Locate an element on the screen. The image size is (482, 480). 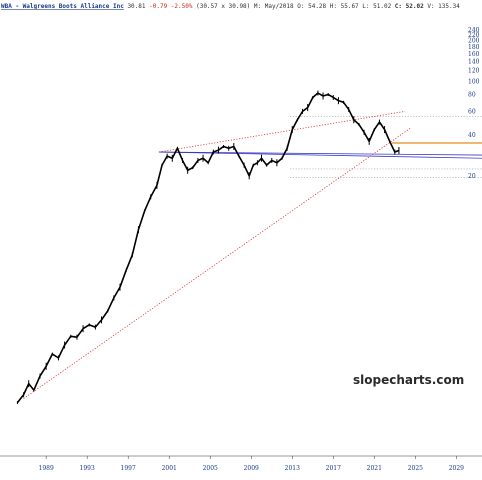
upper-trendline is located at coordinates (282, 131).